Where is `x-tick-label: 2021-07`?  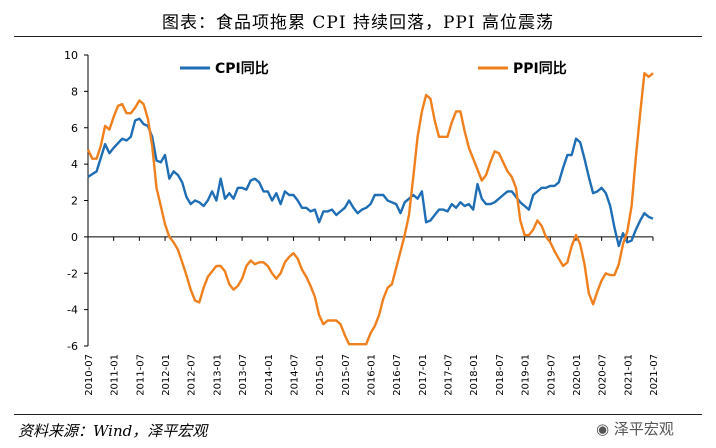 x-tick-label: 2021-07 is located at coordinates (654, 375).